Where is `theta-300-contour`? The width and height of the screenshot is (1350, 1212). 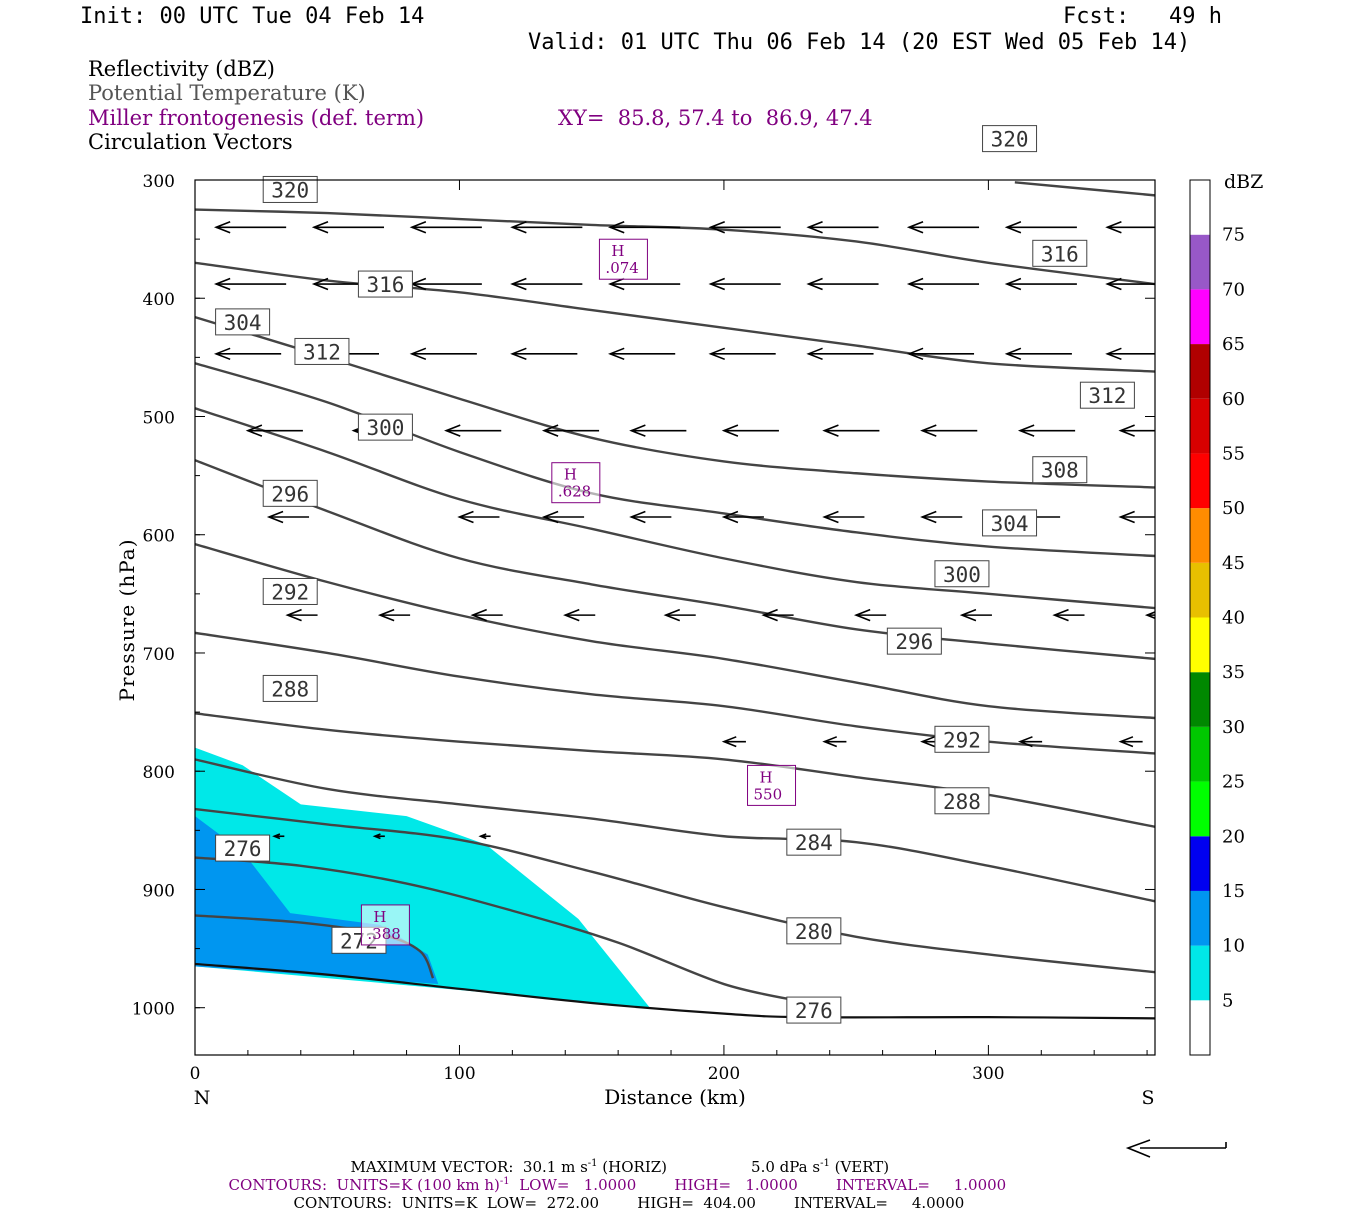
theta-300-contour is located at coordinates (675, 560).